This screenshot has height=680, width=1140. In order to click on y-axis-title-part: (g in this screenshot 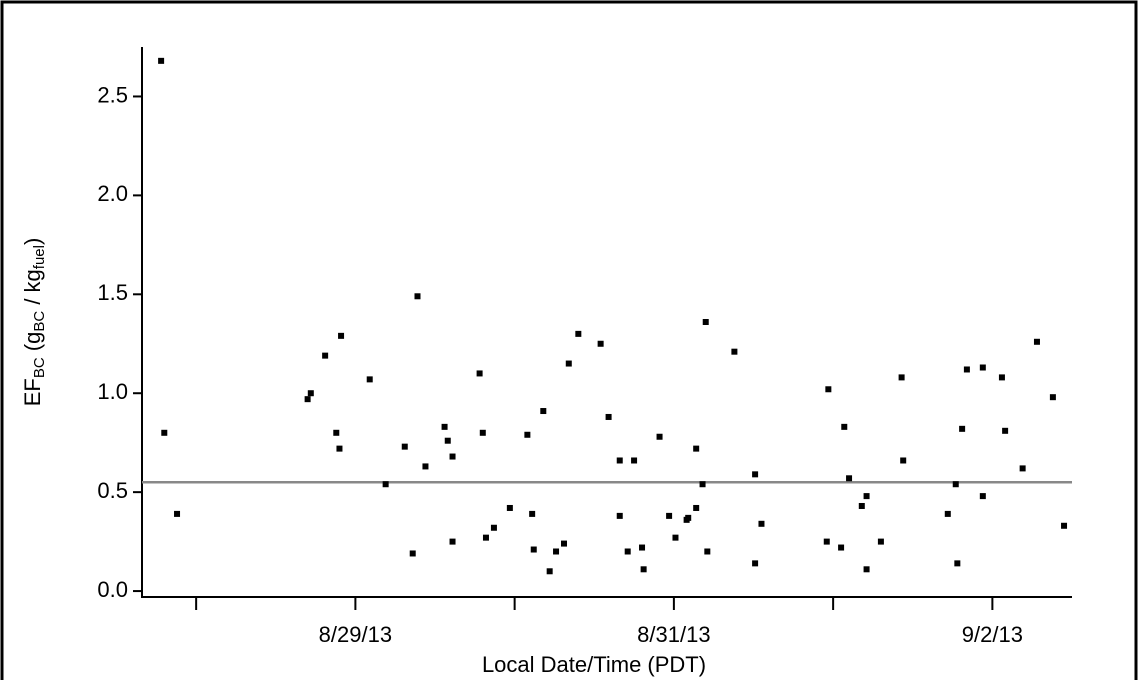, I will do `click(32, 345)`.